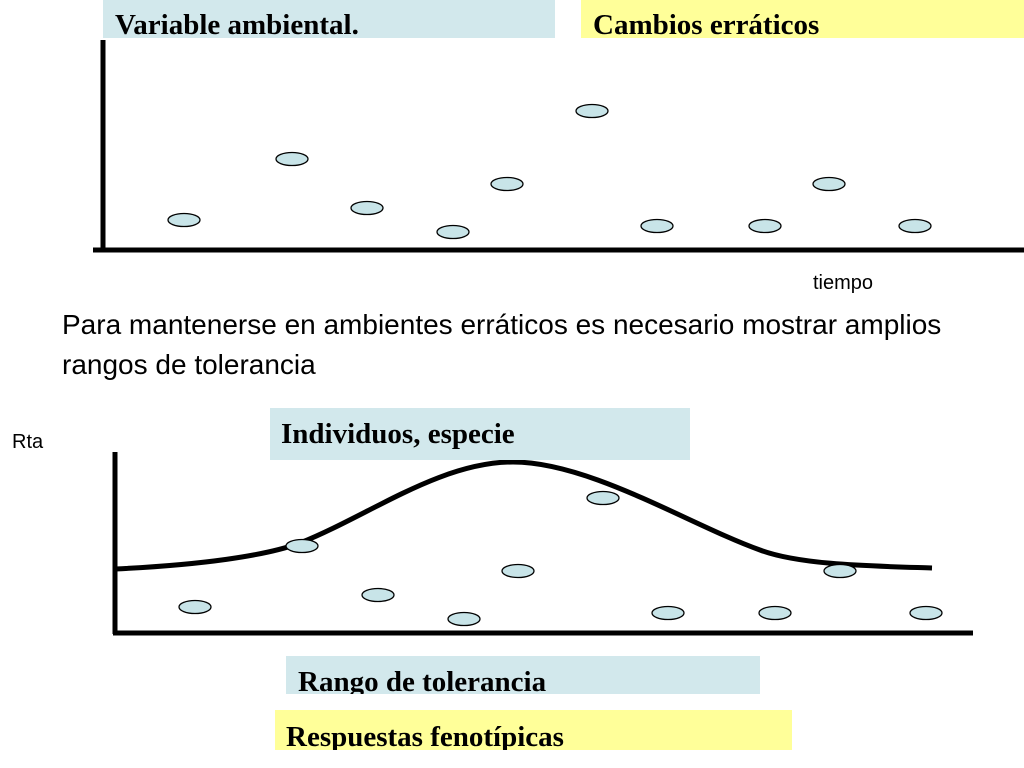  I want to click on respuestas-fenotipicas-label: Respuestas fenotípicas, so click(533, 730).